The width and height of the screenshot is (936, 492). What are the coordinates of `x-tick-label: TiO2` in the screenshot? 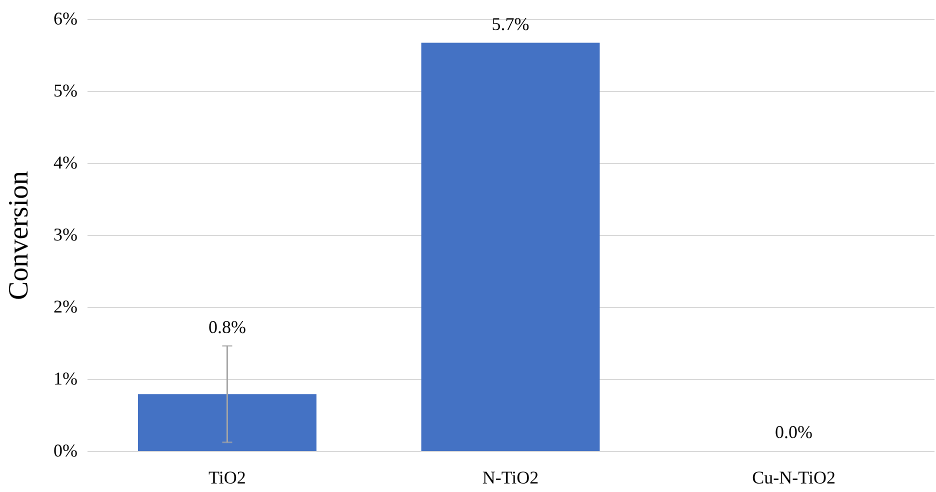 It's located at (227, 478).